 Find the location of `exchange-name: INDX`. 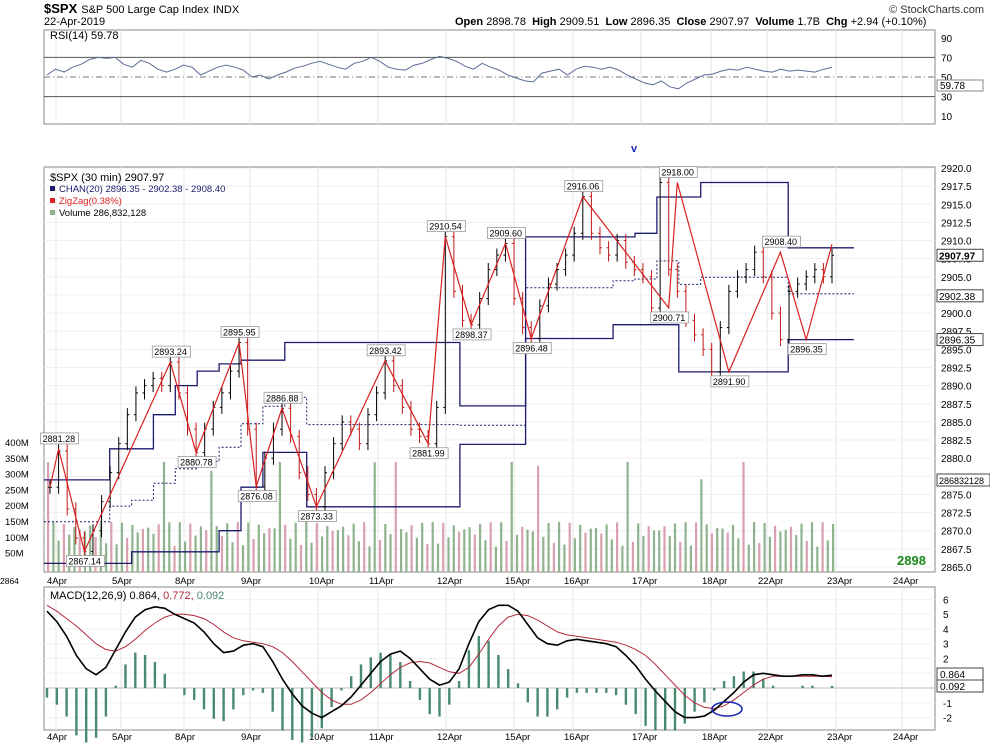

exchange-name: INDX is located at coordinates (226, 10).